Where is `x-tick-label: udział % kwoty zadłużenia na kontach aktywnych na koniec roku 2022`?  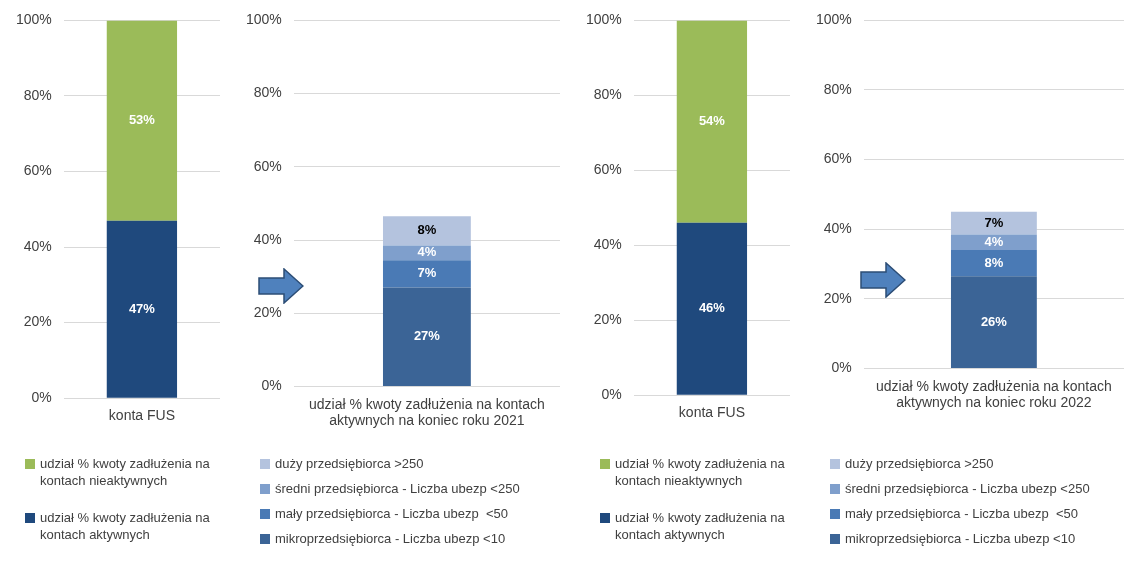
x-tick-label: udział % kwoty zadłużenia na kontach aktywnych na koniec roku 2022 is located at coordinates (994, 394).